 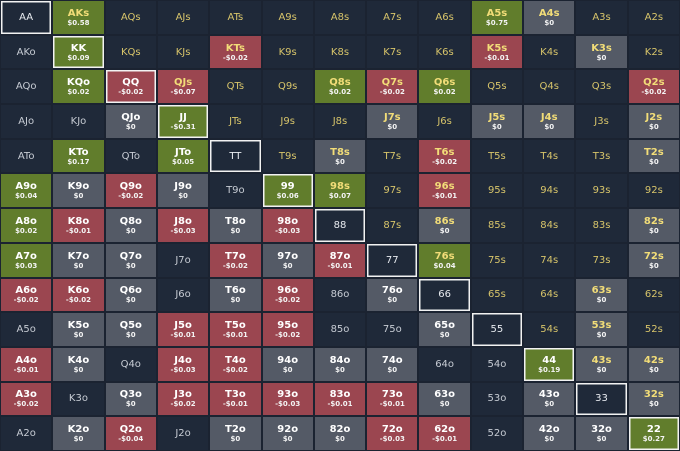 What do you see at coordinates (444, 433) in the screenshot?
I see `hand-cell-62o: 62o -$0.01` at bounding box center [444, 433].